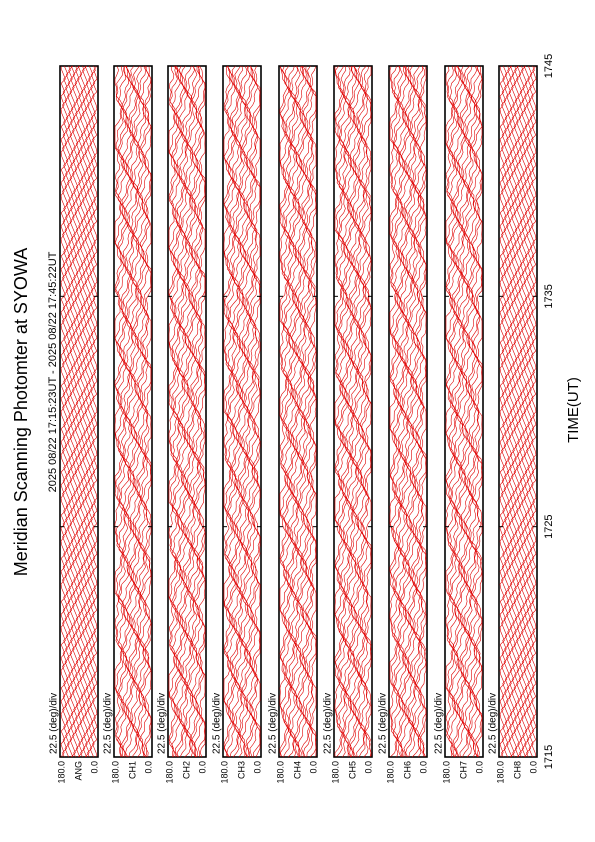  I want to click on x-tick-label: 1725, so click(549, 526).